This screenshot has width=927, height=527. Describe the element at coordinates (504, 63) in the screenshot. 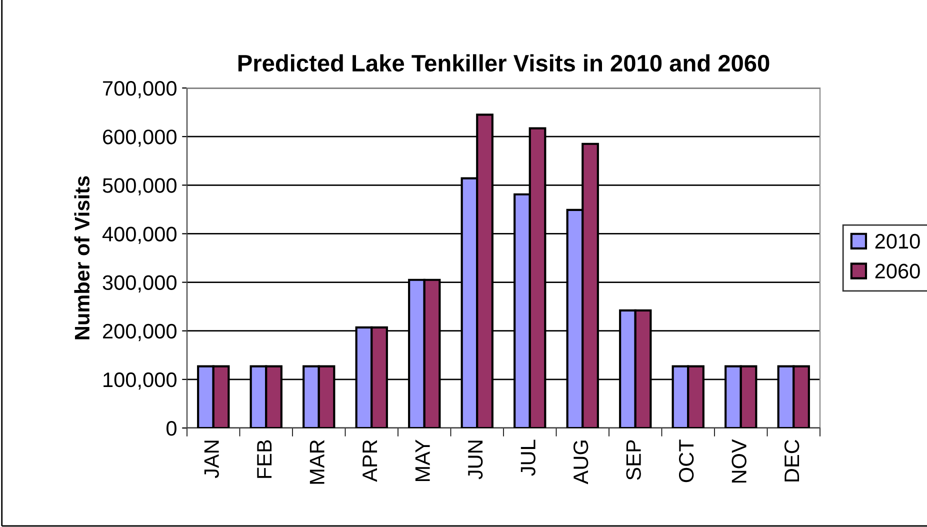

I see `chart-title: Predicted Lake Tenkiller Visits in 2010 and 2060` at that location.